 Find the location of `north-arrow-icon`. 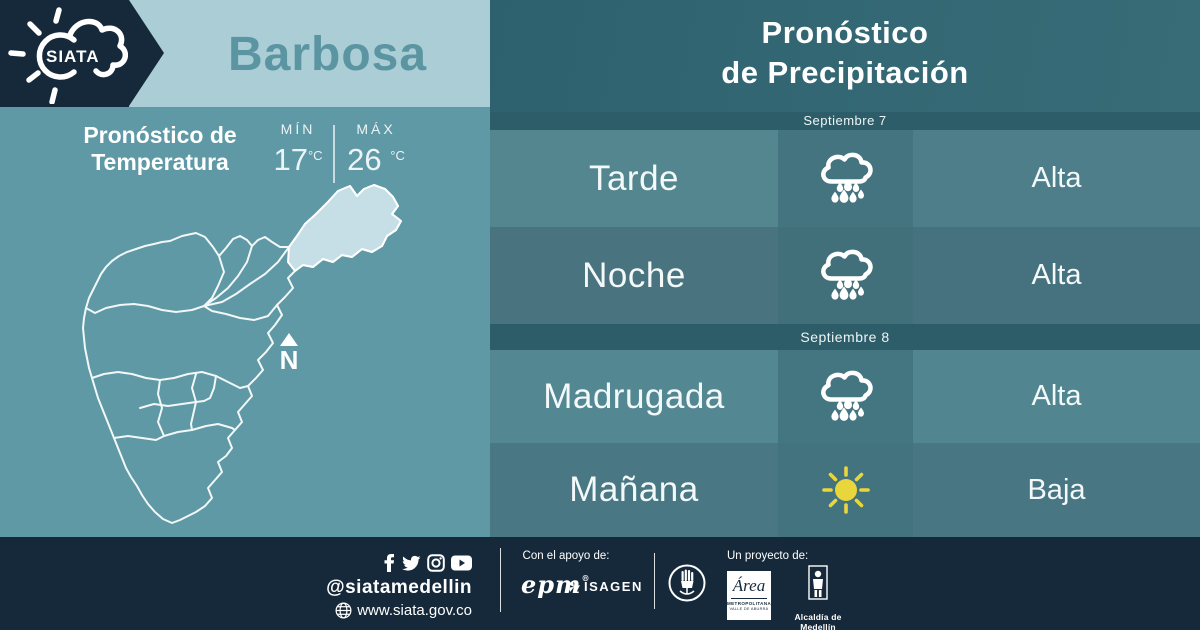

north-arrow-icon is located at coordinates (289, 339).